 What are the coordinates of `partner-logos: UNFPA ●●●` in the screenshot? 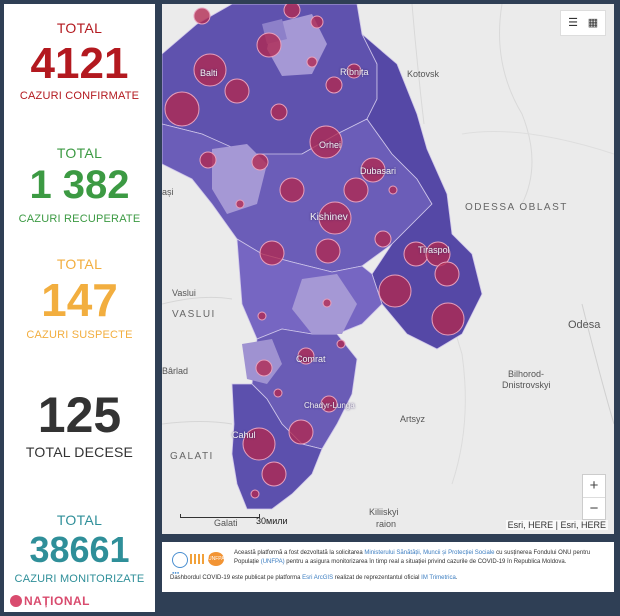 It's located at (198, 563).